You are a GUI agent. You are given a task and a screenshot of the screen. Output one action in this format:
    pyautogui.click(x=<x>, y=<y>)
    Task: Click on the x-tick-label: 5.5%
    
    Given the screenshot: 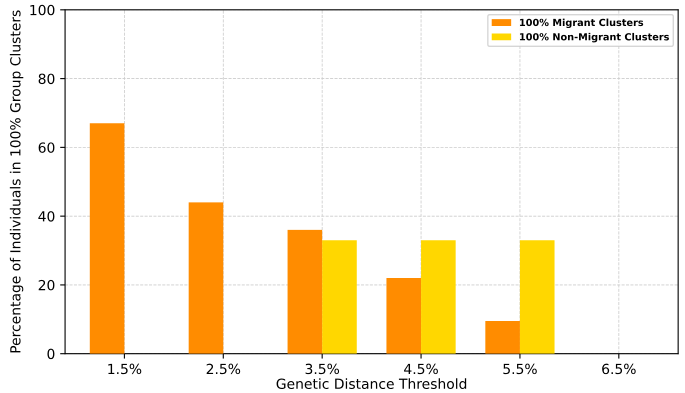 What is the action you would take?
    pyautogui.click(x=520, y=369)
    